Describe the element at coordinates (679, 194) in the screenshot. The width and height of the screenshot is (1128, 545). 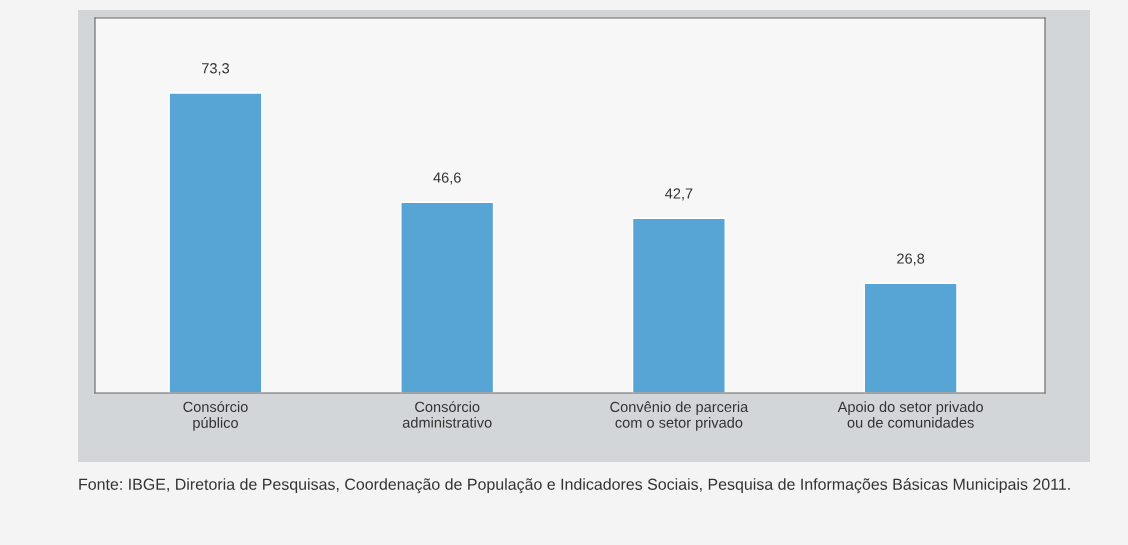
I see `data-label: 42,7` at that location.